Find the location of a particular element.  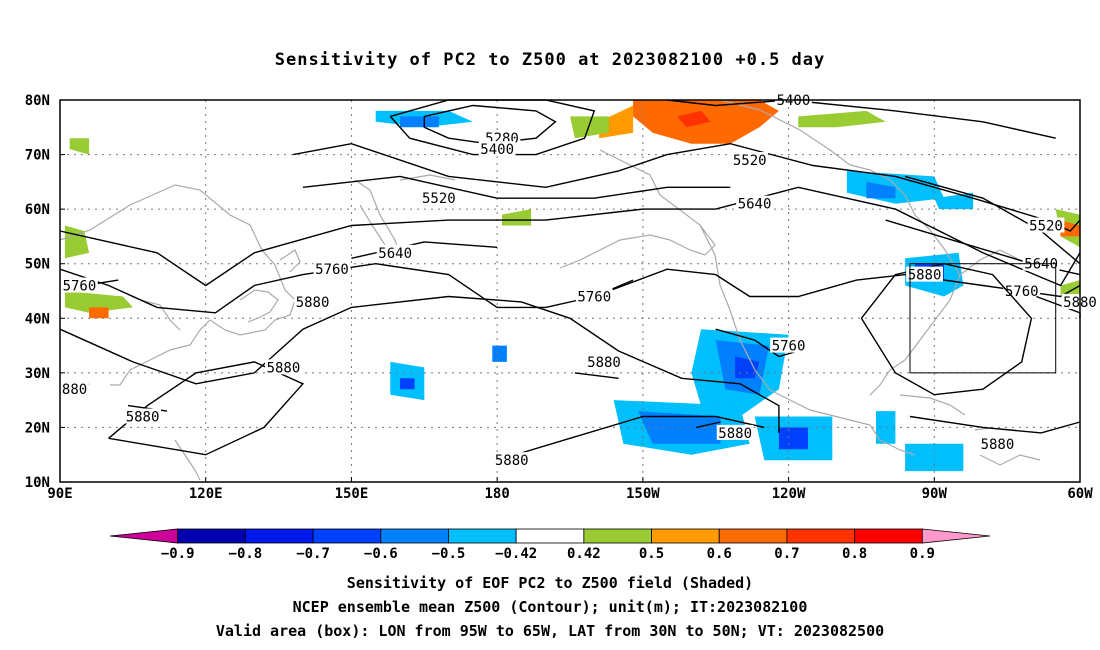

x-tick-label: 60W is located at coordinates (1080, 494).